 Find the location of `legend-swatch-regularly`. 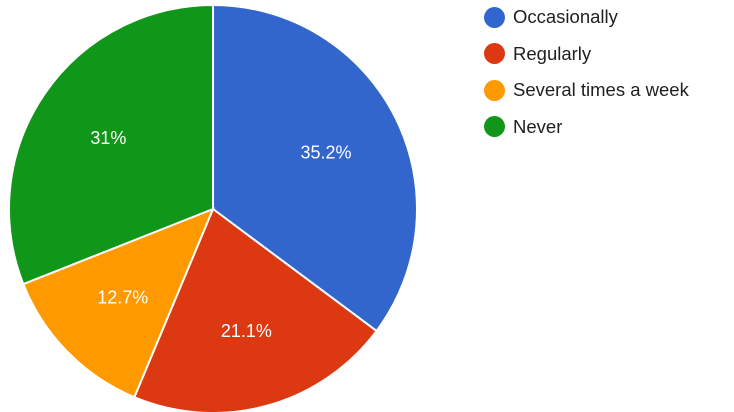

legend-swatch-regularly is located at coordinates (494, 53).